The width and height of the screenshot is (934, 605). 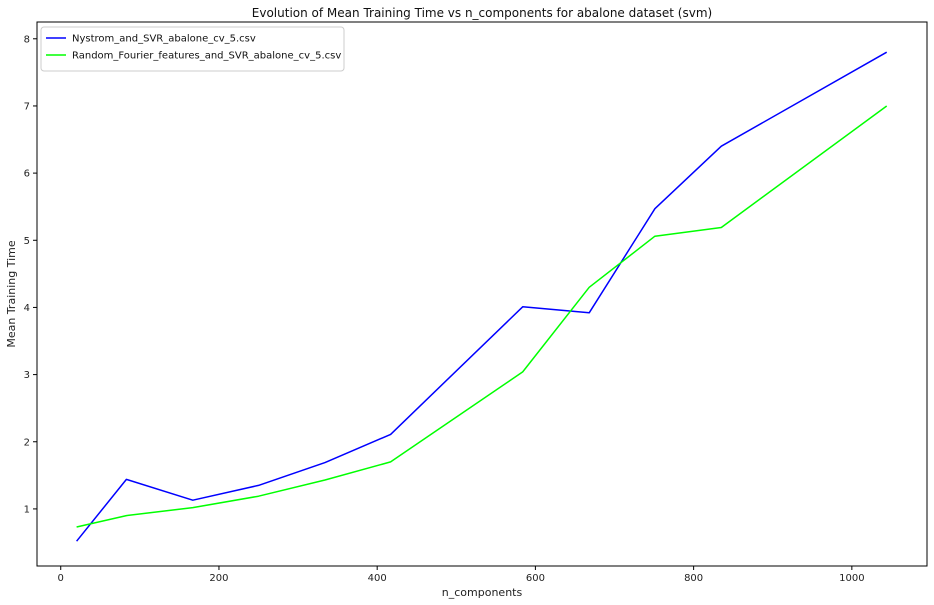 What do you see at coordinates (27, 174) in the screenshot?
I see `y-tick-label: 6` at bounding box center [27, 174].